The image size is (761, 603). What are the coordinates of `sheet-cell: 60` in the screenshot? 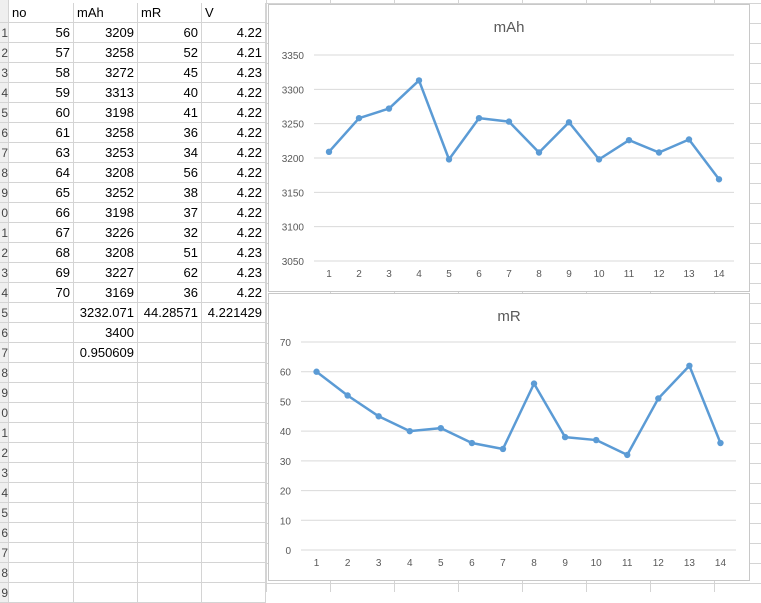 It's located at (170, 33).